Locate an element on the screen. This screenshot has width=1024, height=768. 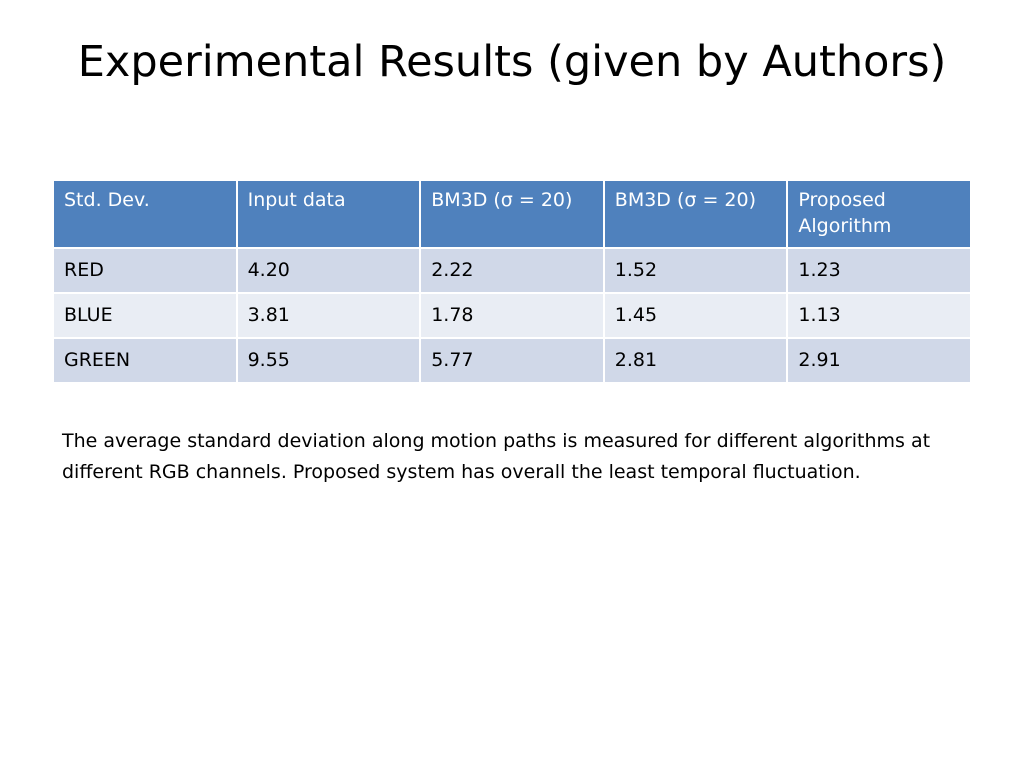
table-cell: 1.13 is located at coordinates (879, 315).